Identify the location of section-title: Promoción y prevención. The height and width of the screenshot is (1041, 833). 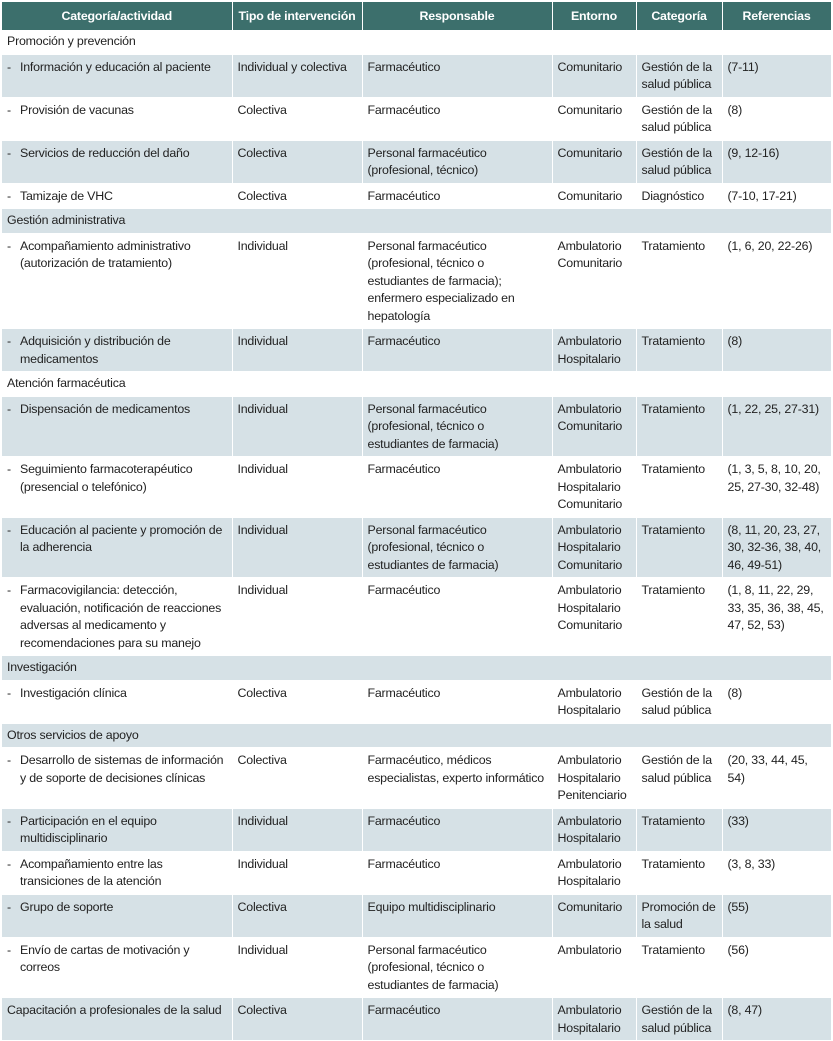
(417, 42).